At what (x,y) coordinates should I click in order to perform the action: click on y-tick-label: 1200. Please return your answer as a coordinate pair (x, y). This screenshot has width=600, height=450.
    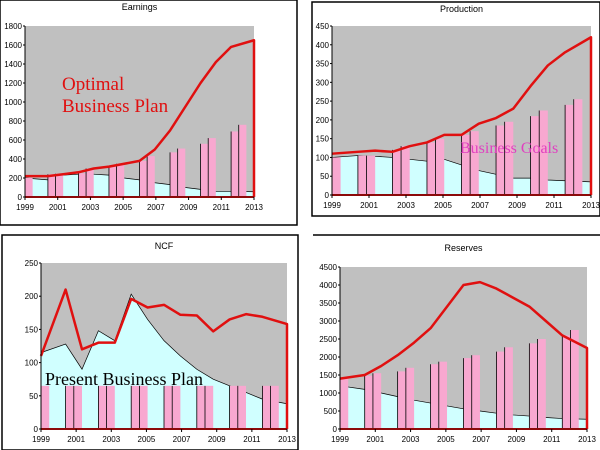
    Looking at the image, I should click on (13, 83).